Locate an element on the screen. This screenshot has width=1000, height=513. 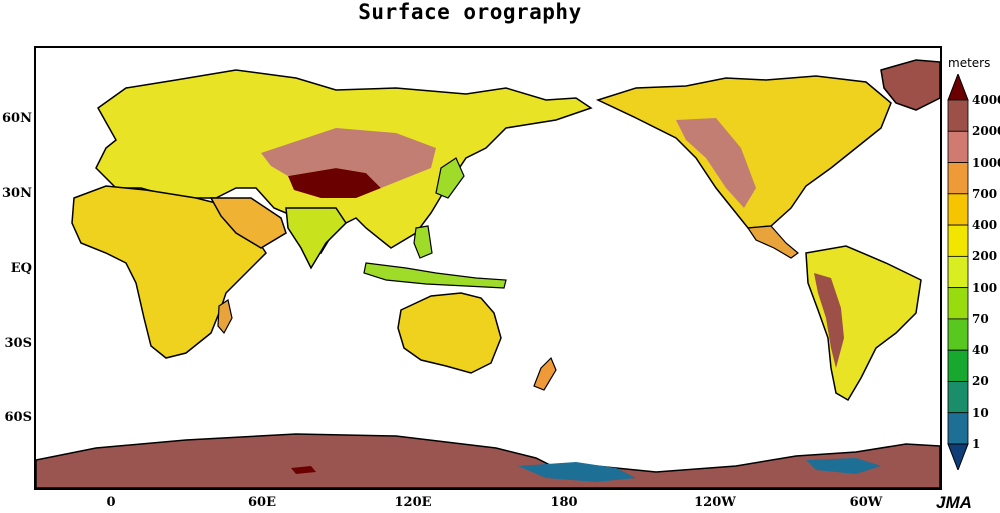
map-title: Surface orography is located at coordinates (470, 12).